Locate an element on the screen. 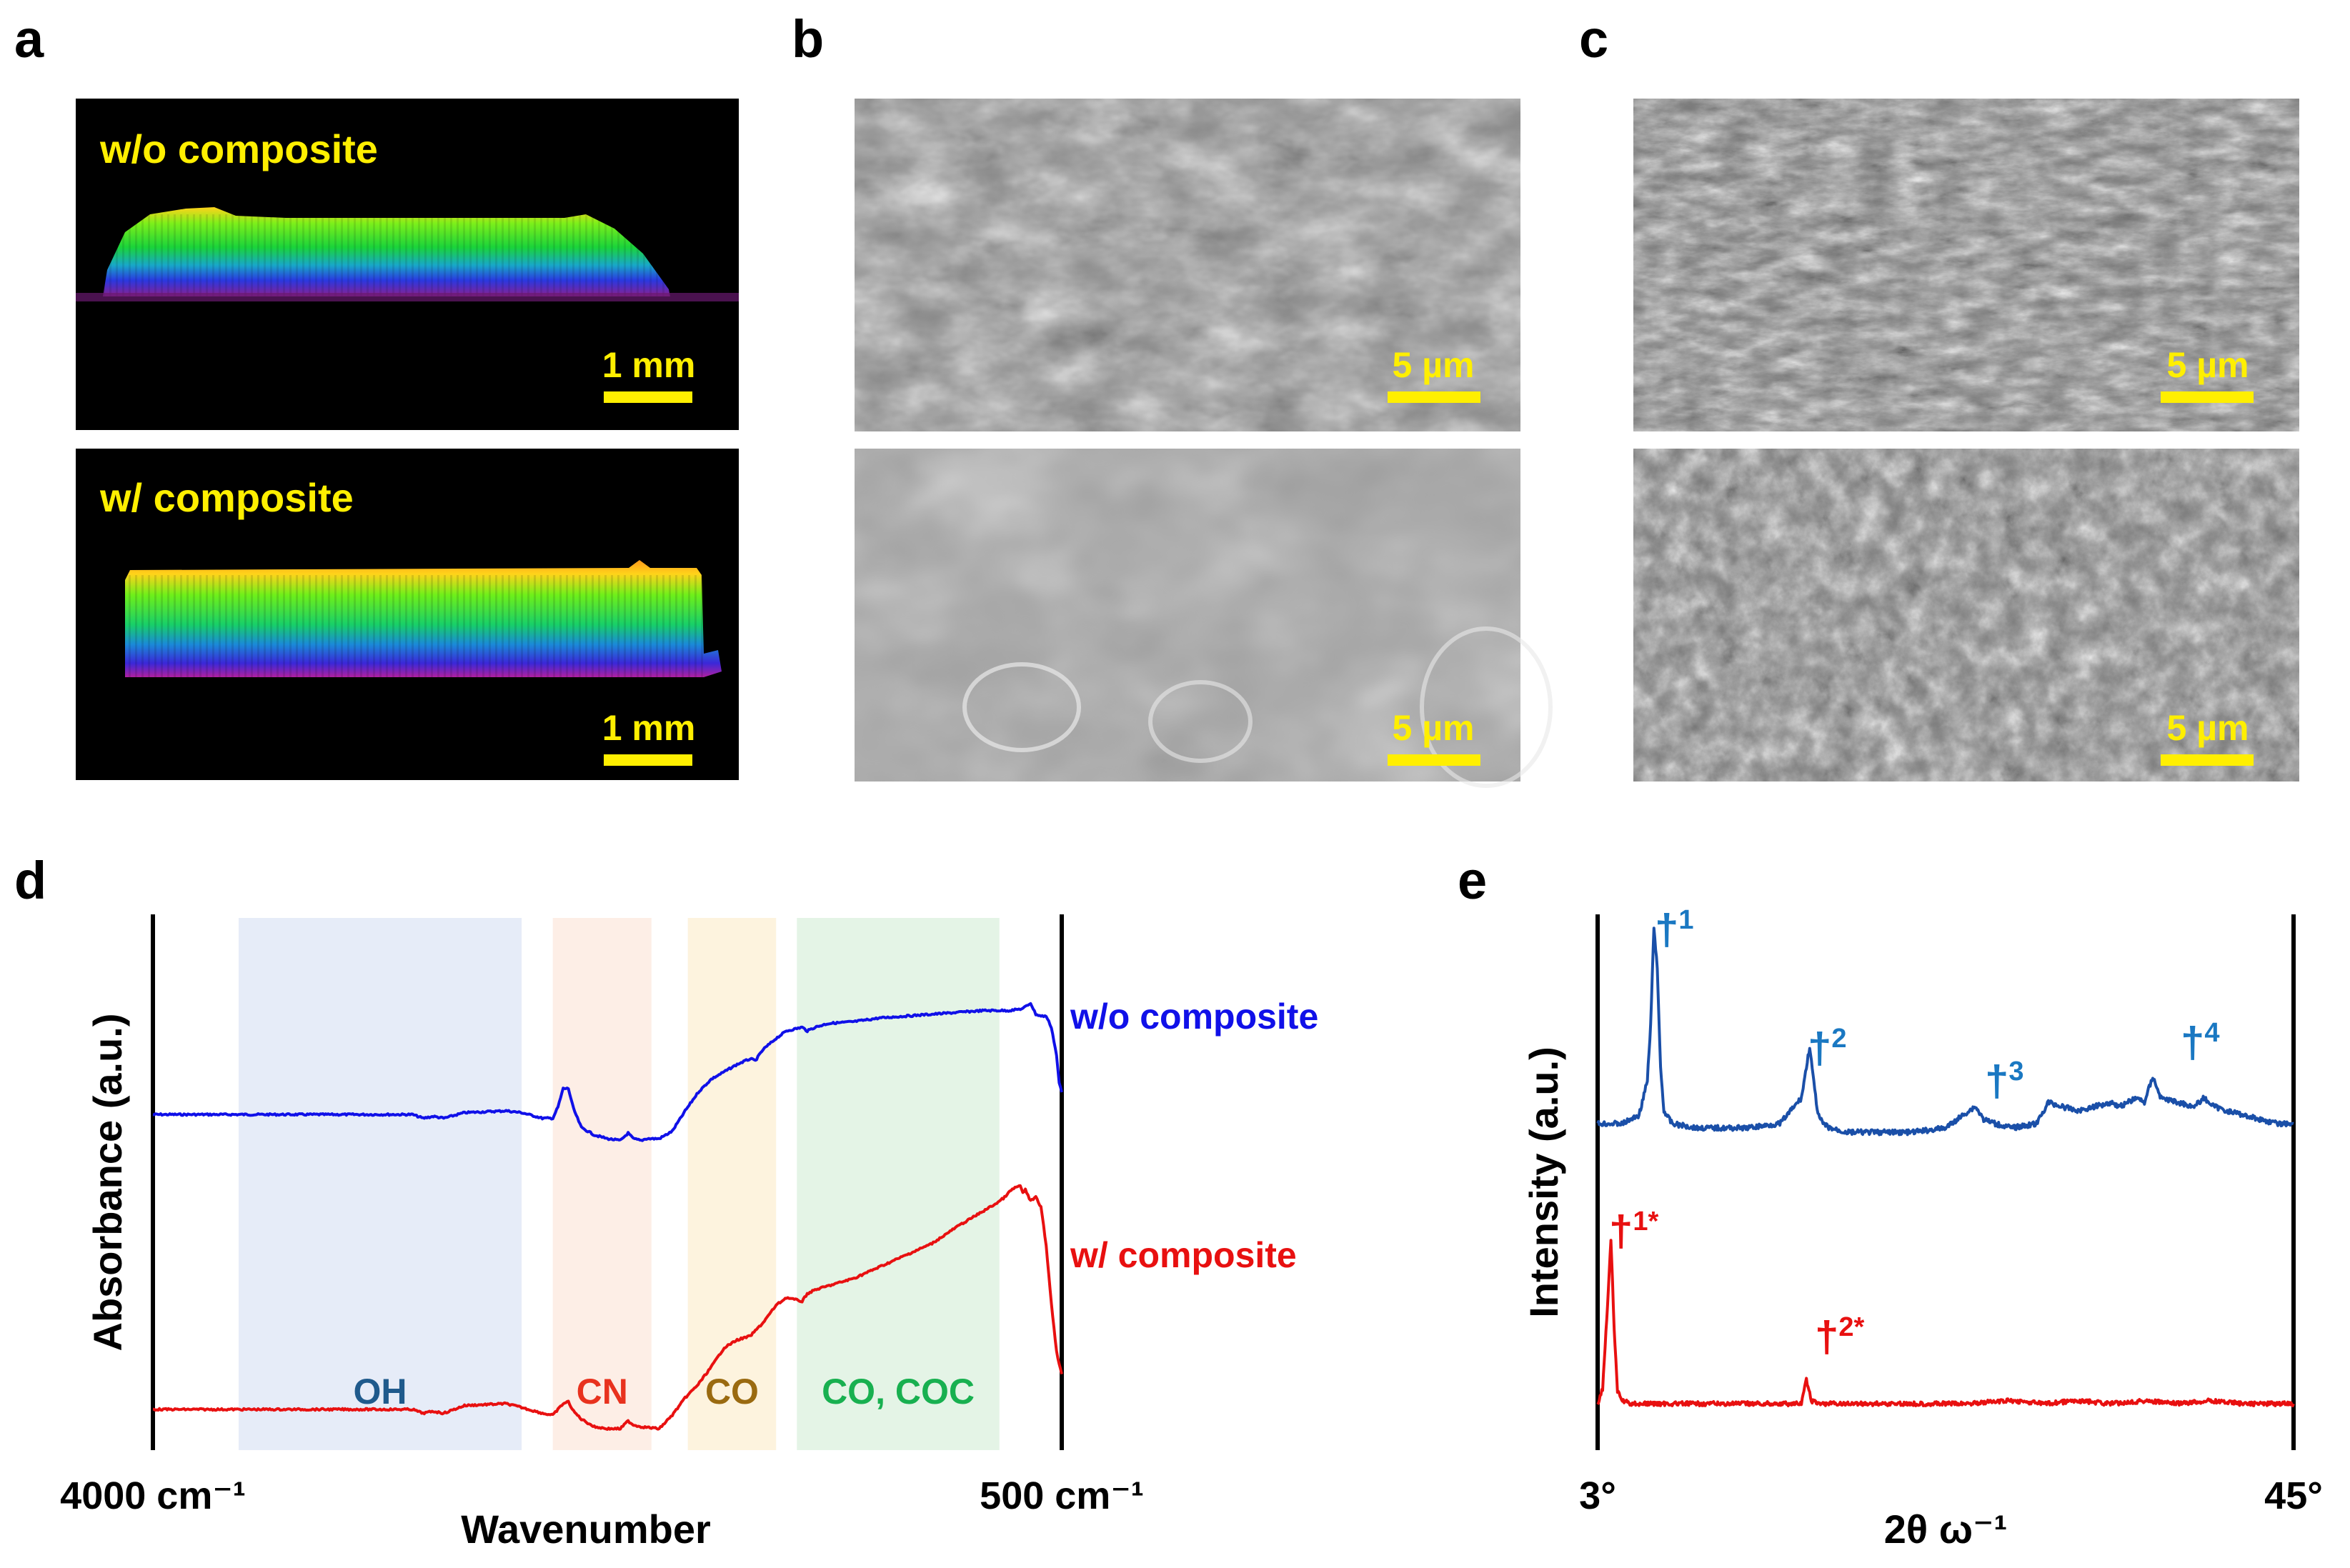 The width and height of the screenshot is (2350, 1568). band-region-label: CN is located at coordinates (602, 1392).